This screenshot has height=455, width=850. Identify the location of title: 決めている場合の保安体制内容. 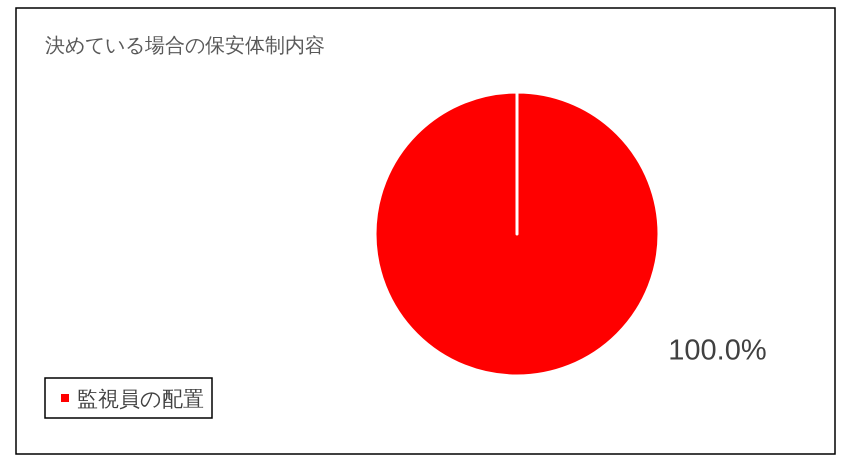
(185, 46).